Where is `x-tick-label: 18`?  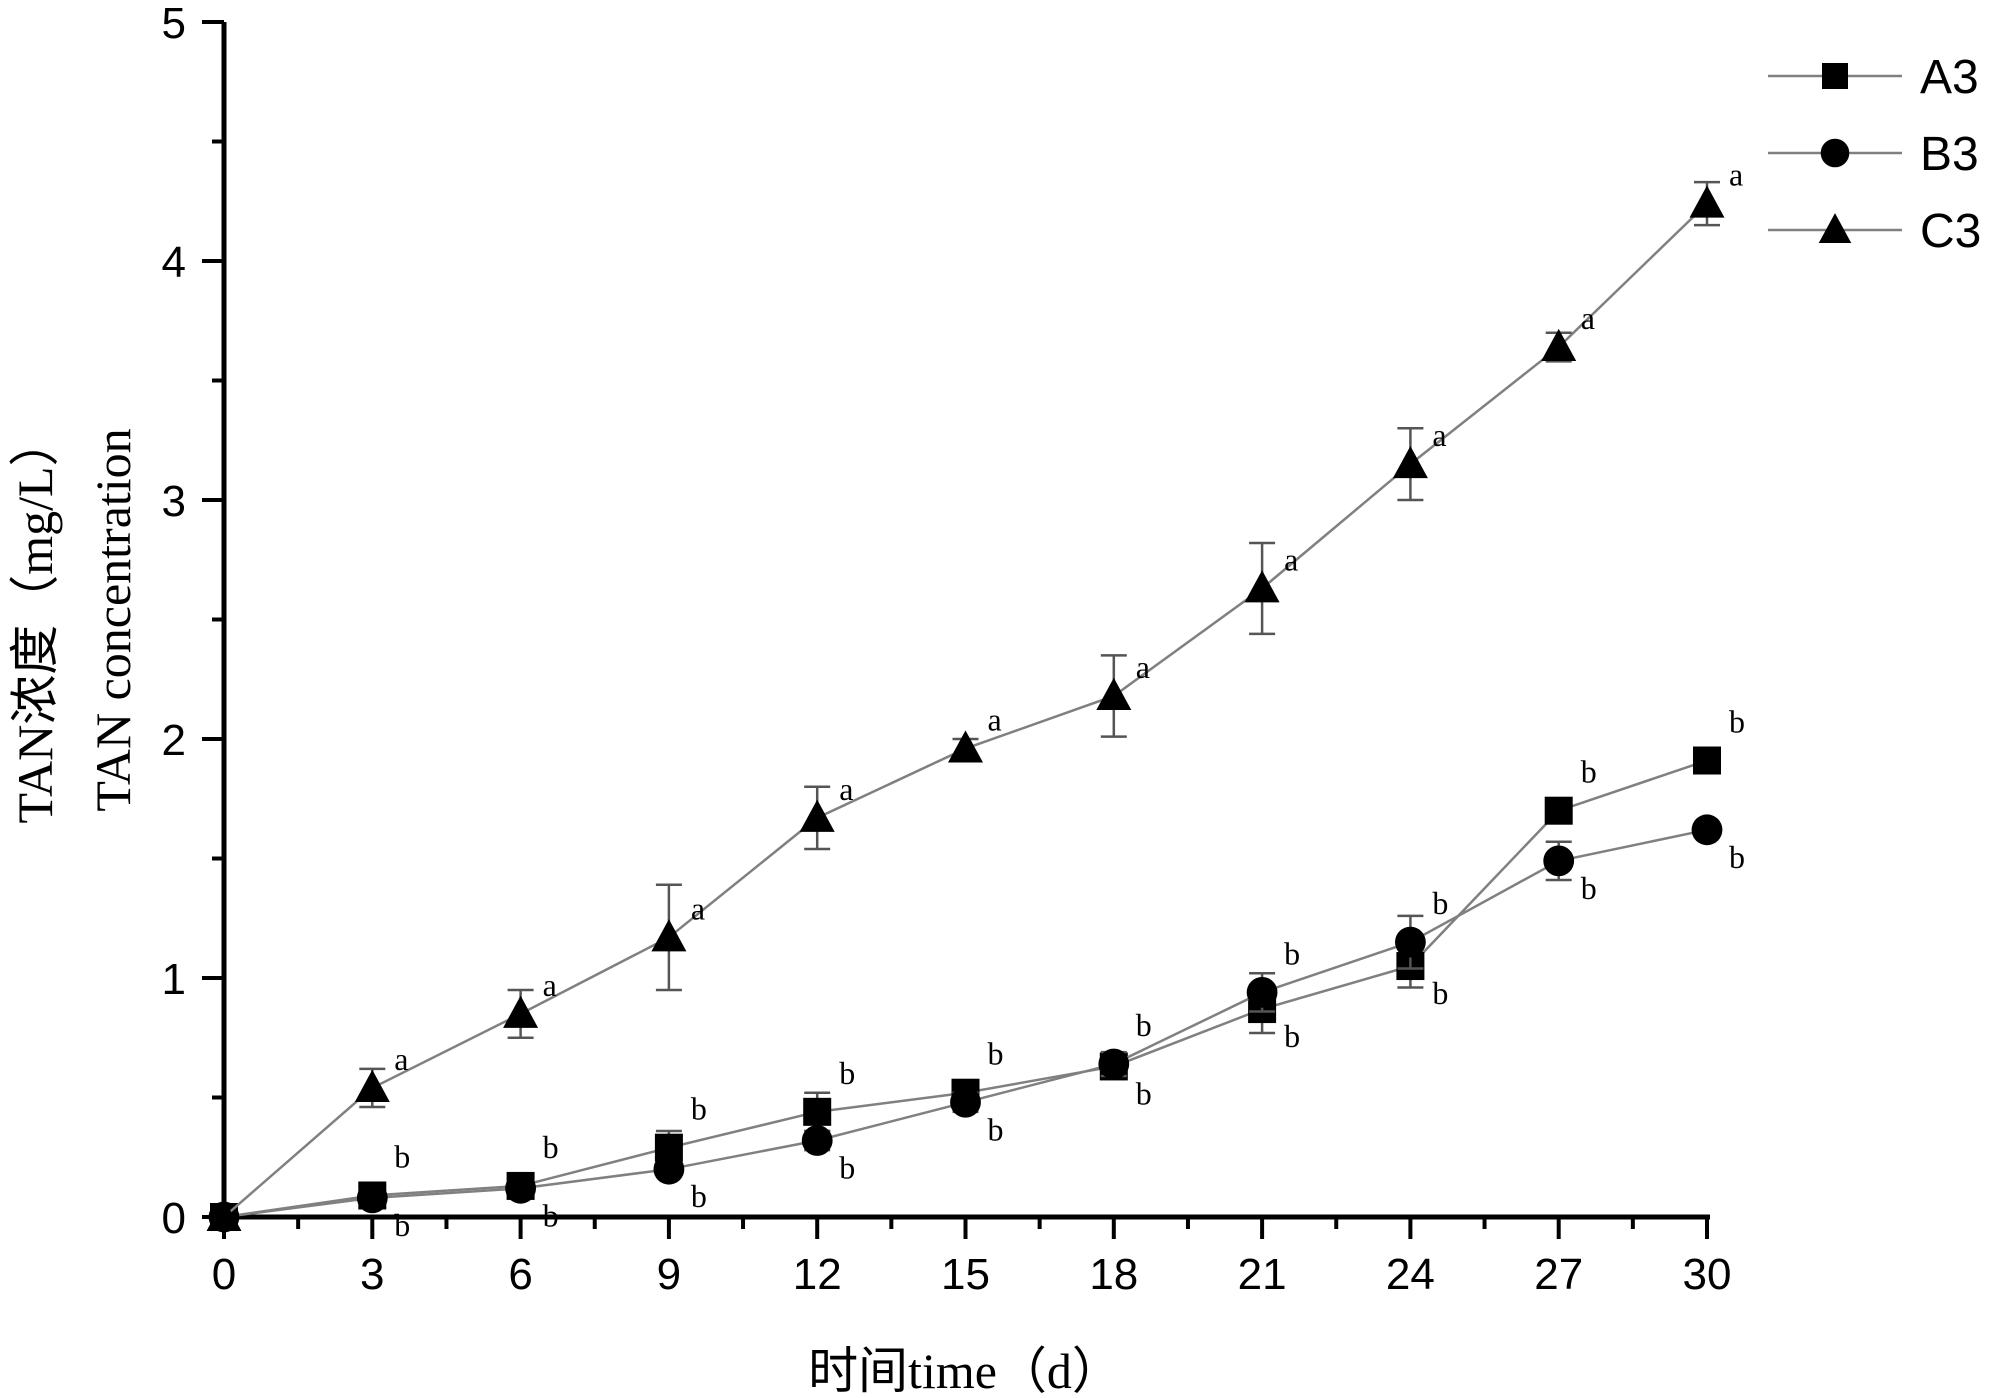
x-tick-label: 18 is located at coordinates (1113, 1274).